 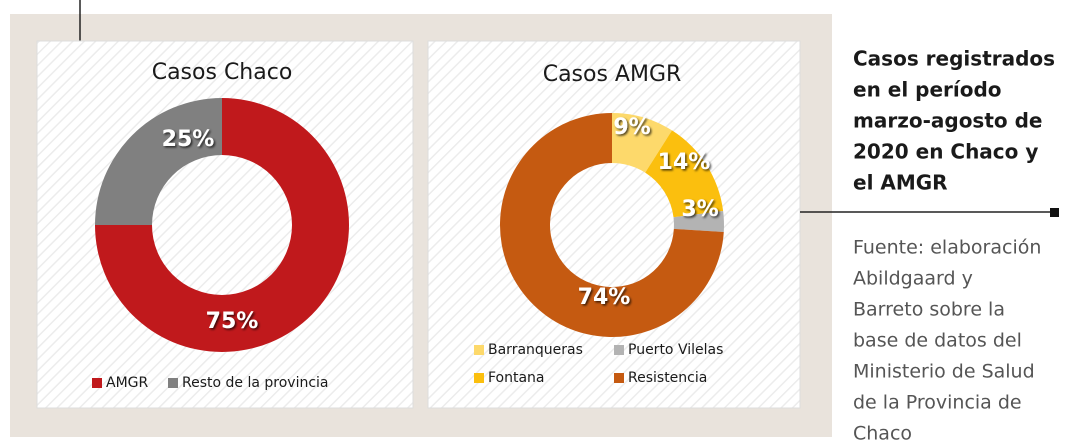 I want to click on caption-source: Barreto sobre la, so click(x=929, y=310).